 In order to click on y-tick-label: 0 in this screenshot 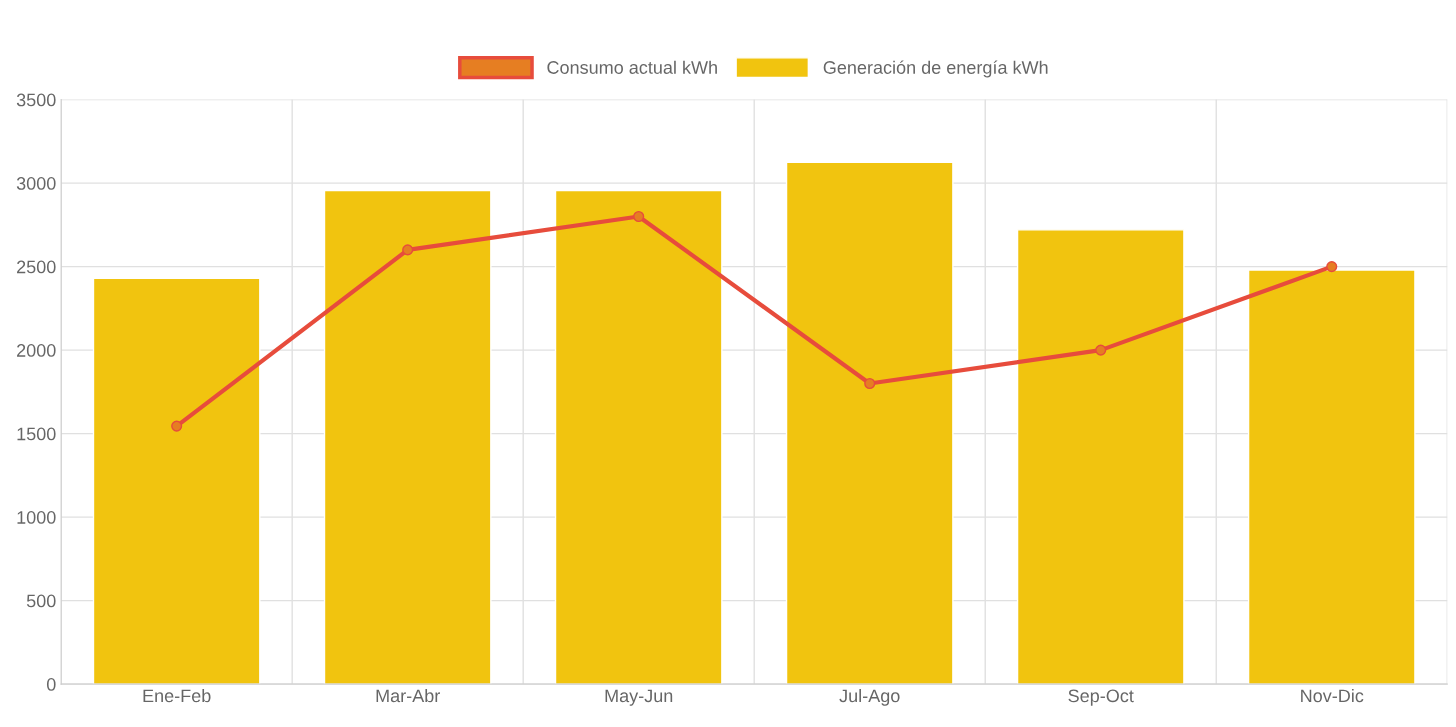, I will do `click(51, 684)`.